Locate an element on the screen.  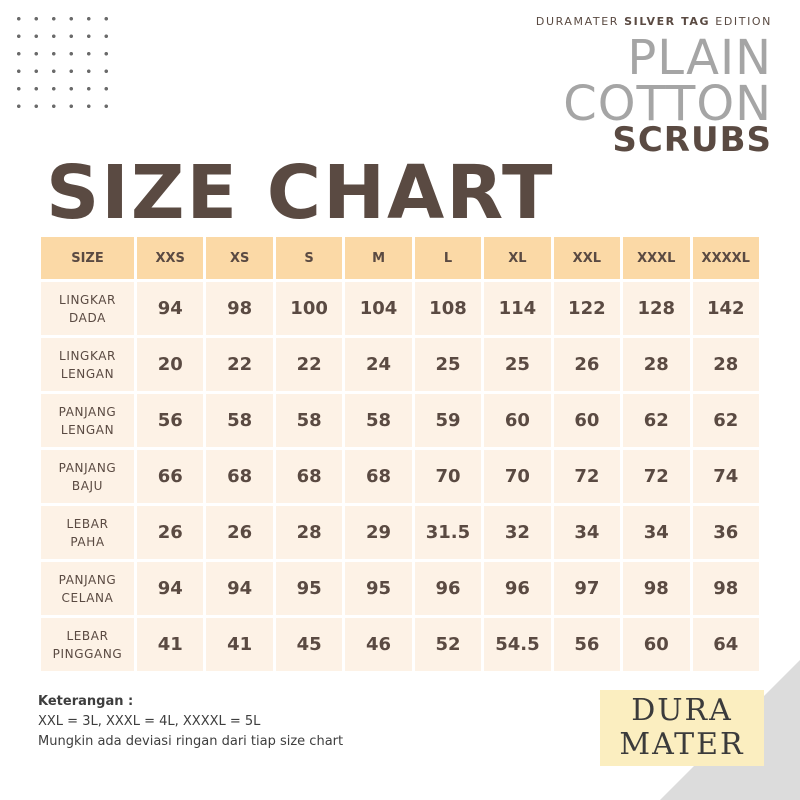
row-label: LEBAR PAHA is located at coordinates (87, 532).